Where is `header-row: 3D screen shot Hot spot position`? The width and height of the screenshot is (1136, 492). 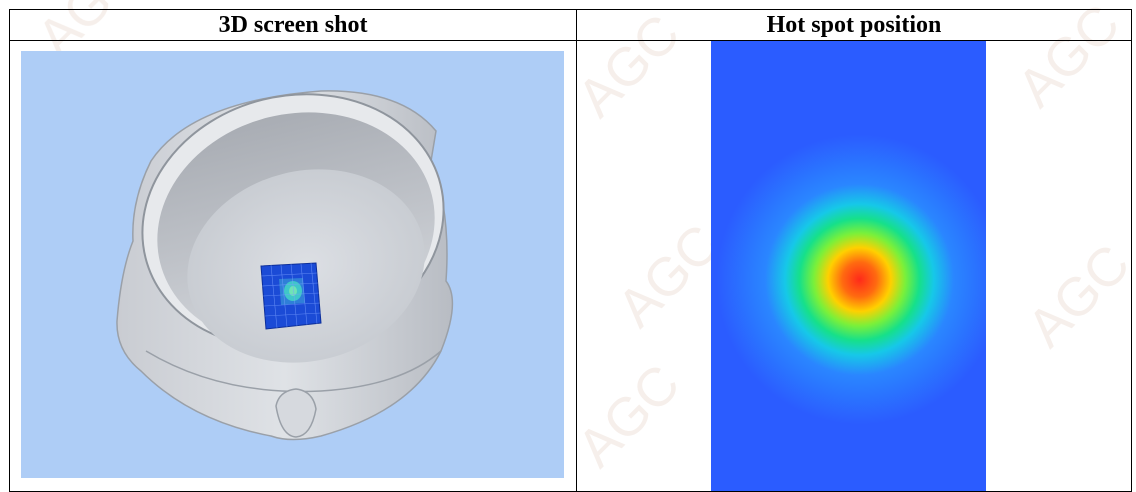
header-row: 3D screen shot Hot spot position is located at coordinates (570, 25).